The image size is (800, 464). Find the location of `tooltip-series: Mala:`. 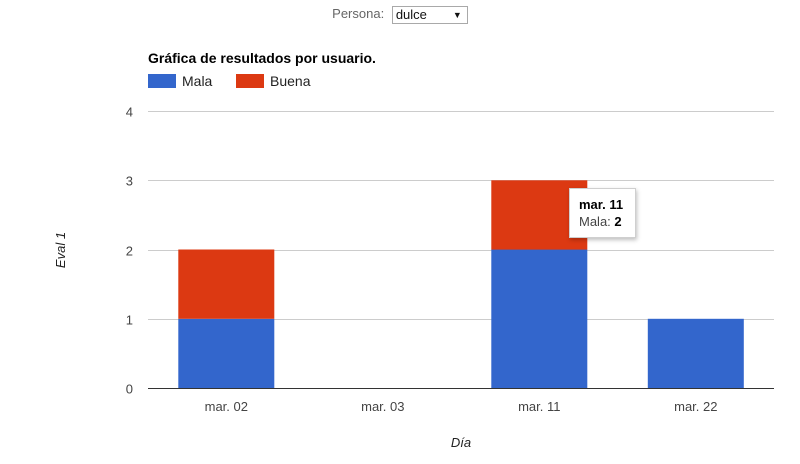

tooltip-series: Mala: is located at coordinates (595, 221).